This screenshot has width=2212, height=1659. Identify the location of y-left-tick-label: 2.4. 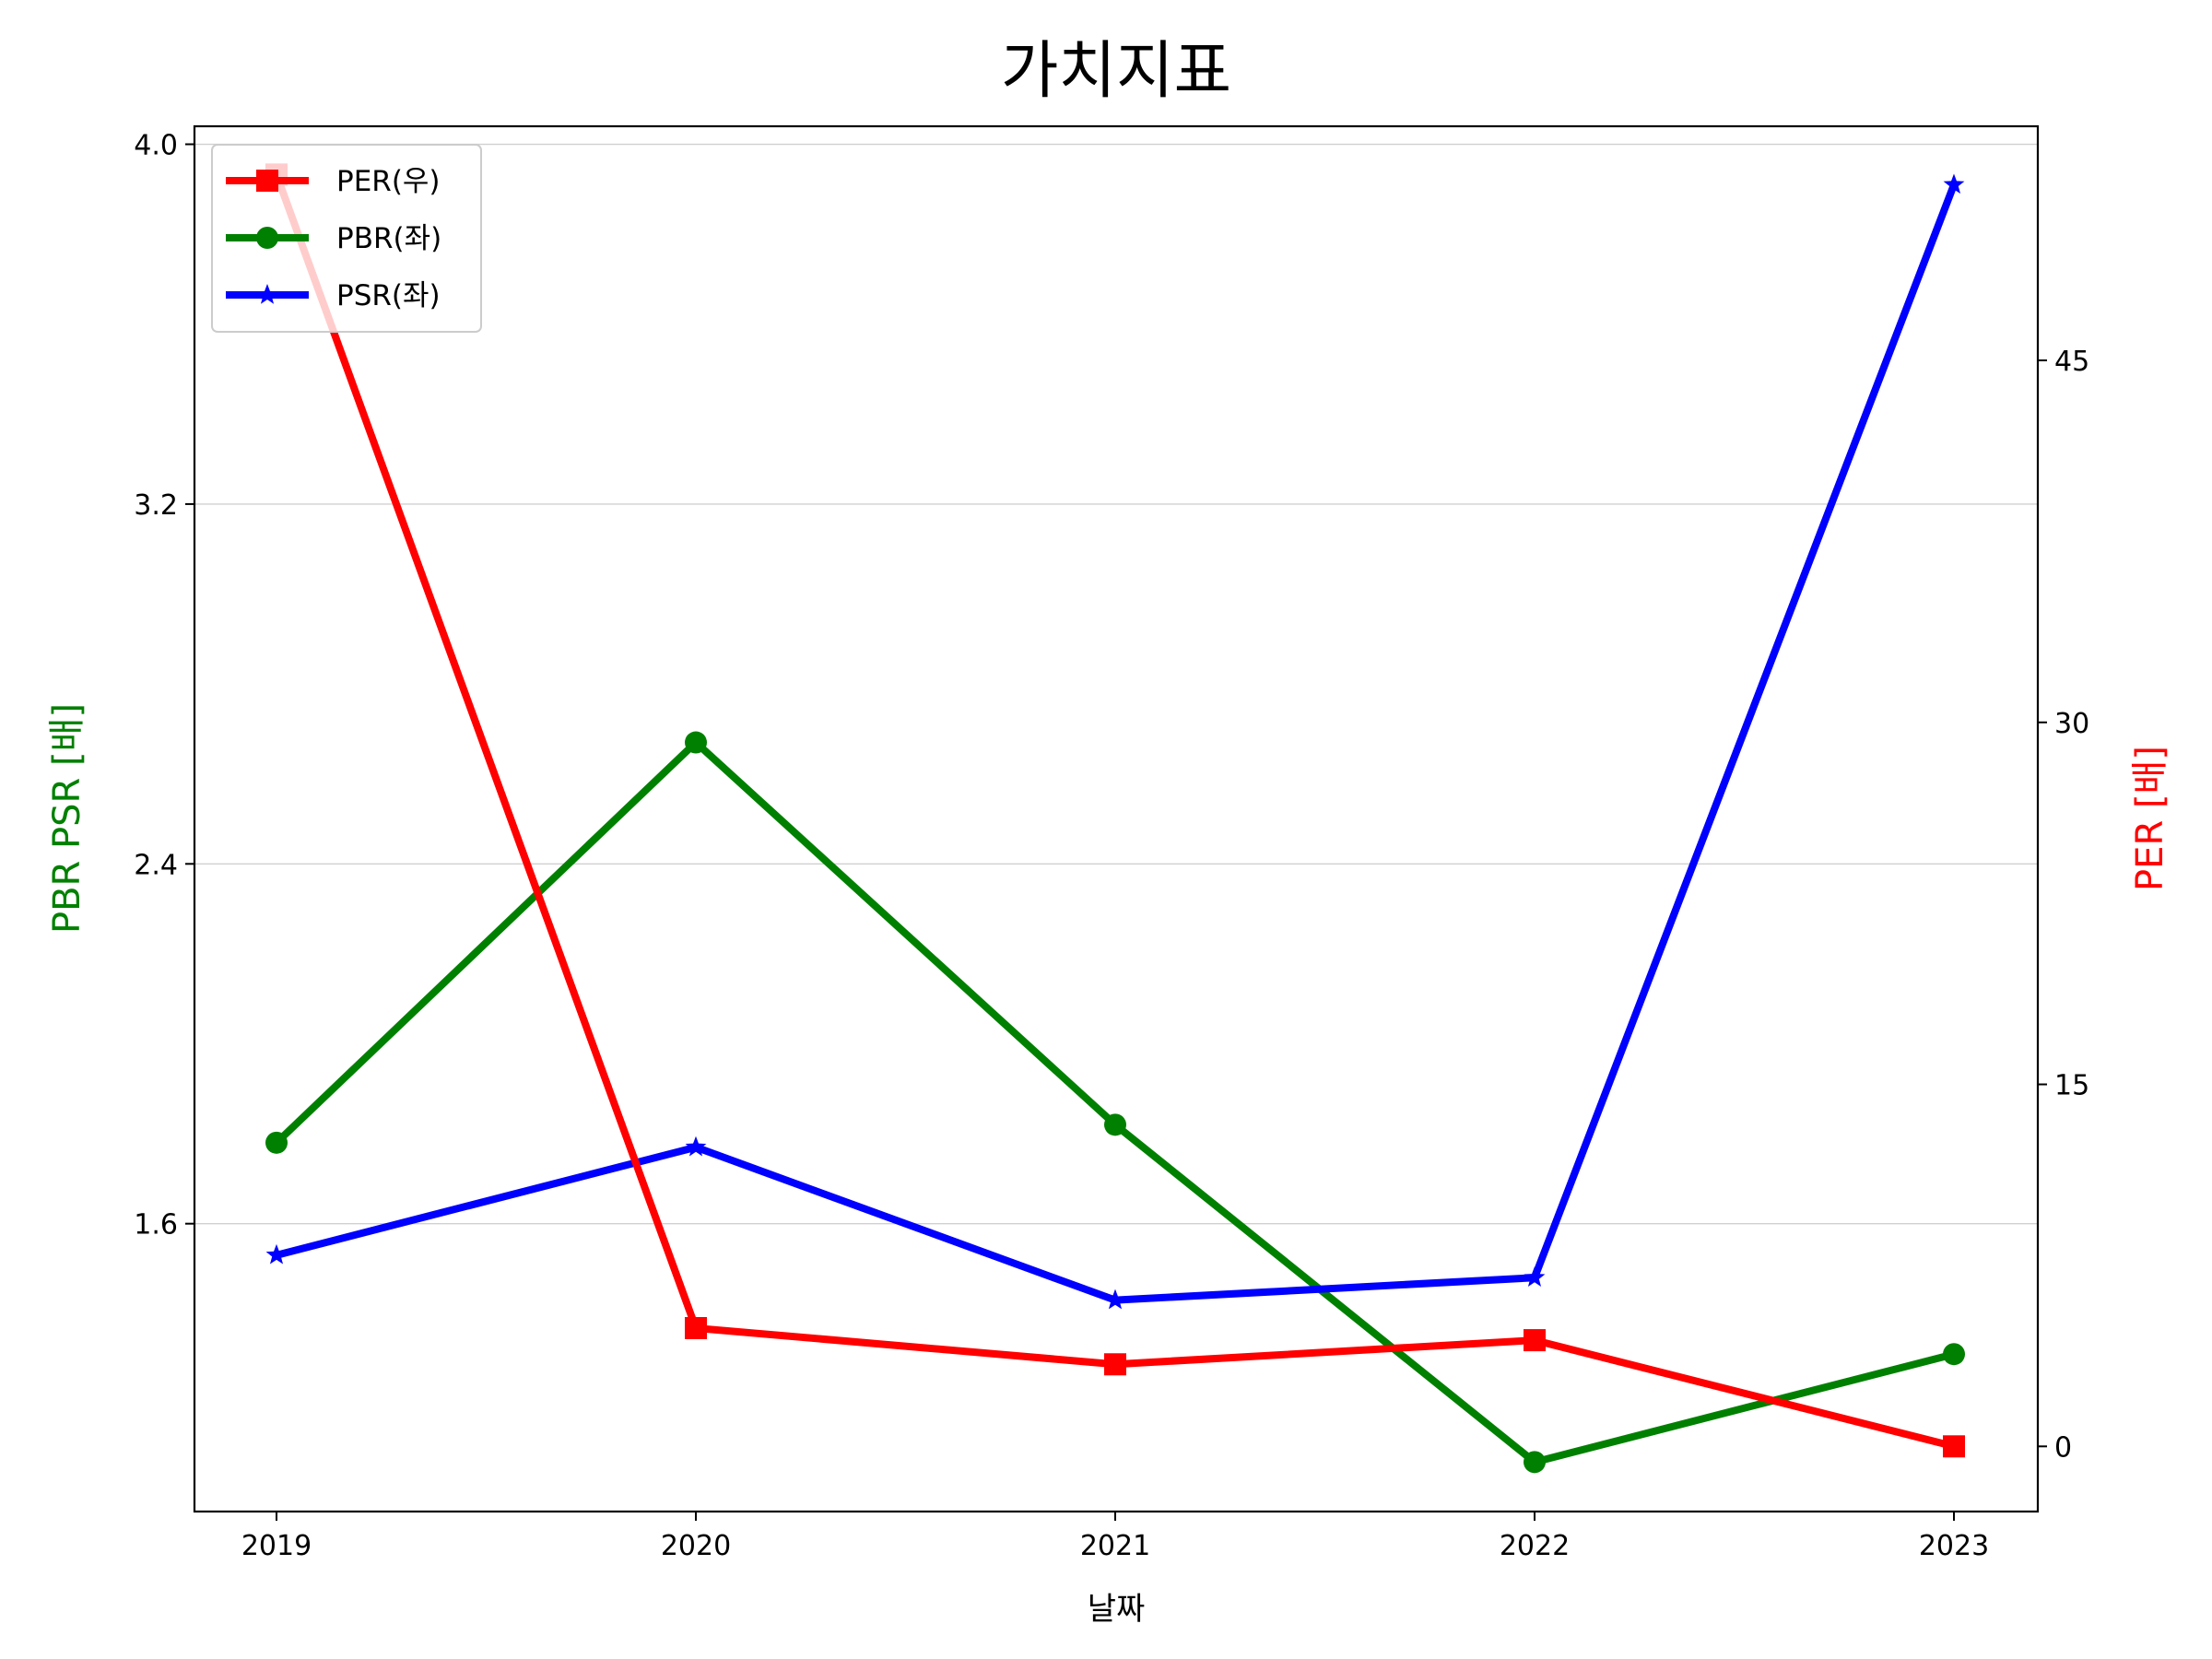
(156, 865).